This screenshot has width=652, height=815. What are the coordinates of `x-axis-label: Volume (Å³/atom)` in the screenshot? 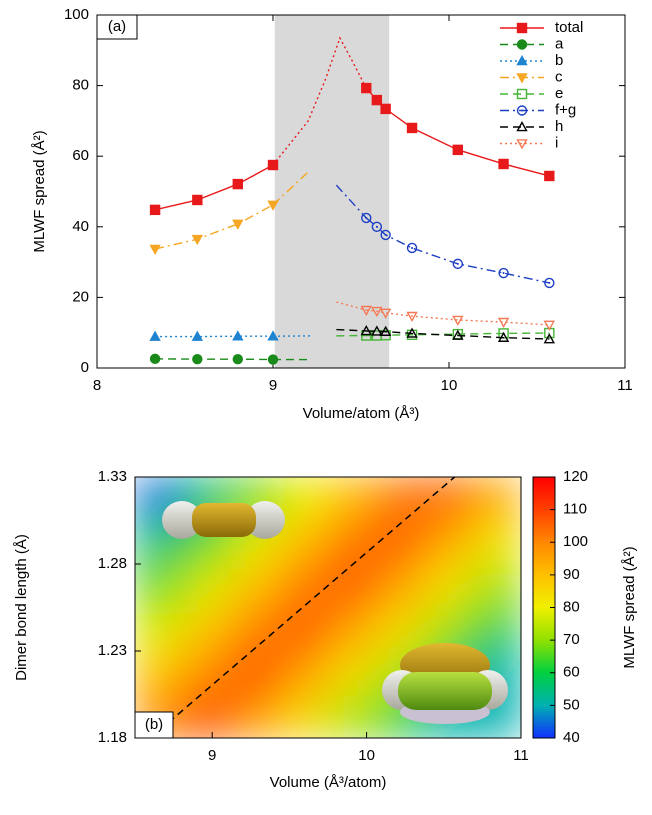 It's located at (328, 782).